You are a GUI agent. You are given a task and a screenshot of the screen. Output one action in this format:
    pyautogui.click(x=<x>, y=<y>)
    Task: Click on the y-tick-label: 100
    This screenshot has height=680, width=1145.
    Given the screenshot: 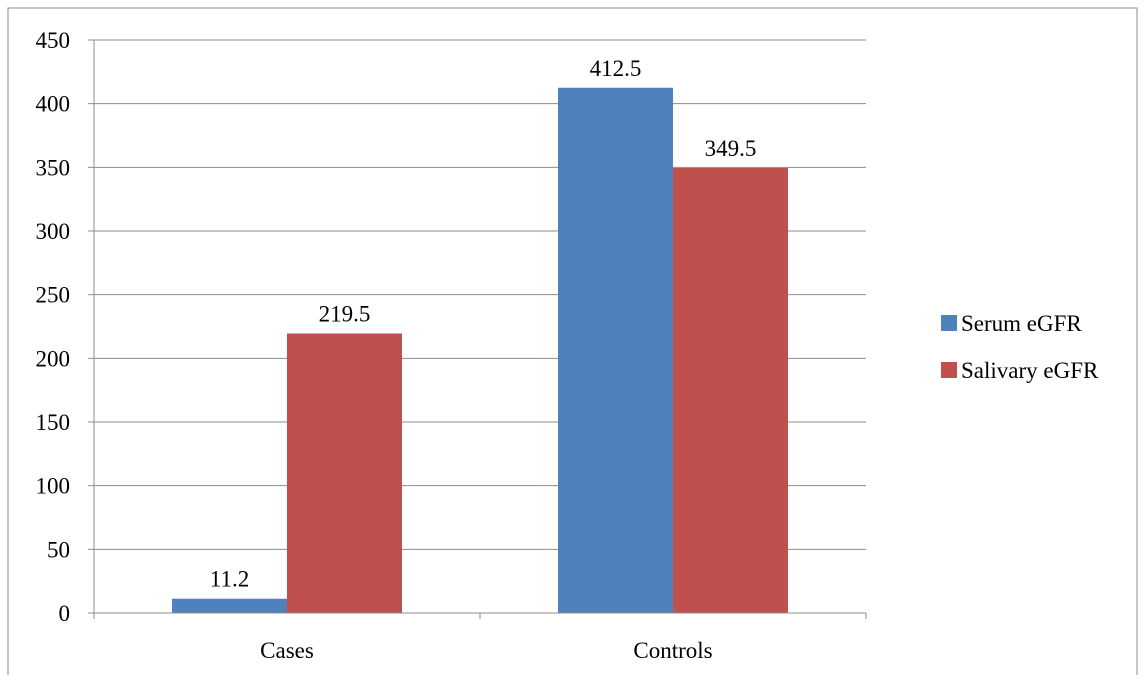 What is the action you would take?
    pyautogui.click(x=53, y=486)
    